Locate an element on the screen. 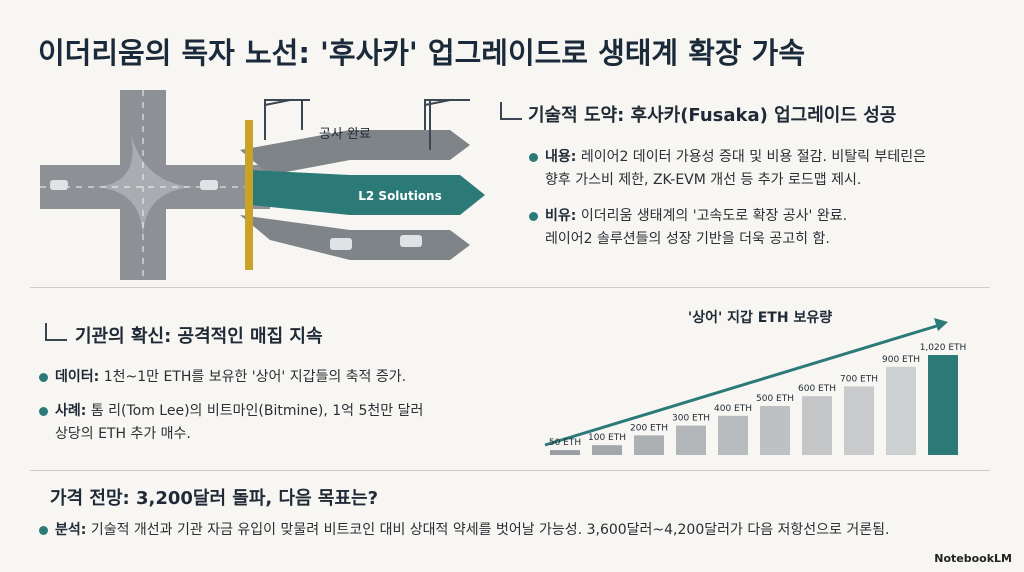  bullet: 데이터: 1천~1만 ETH를 보유한 '상어' 지갑들의 축적 증가. is located at coordinates (222, 377).